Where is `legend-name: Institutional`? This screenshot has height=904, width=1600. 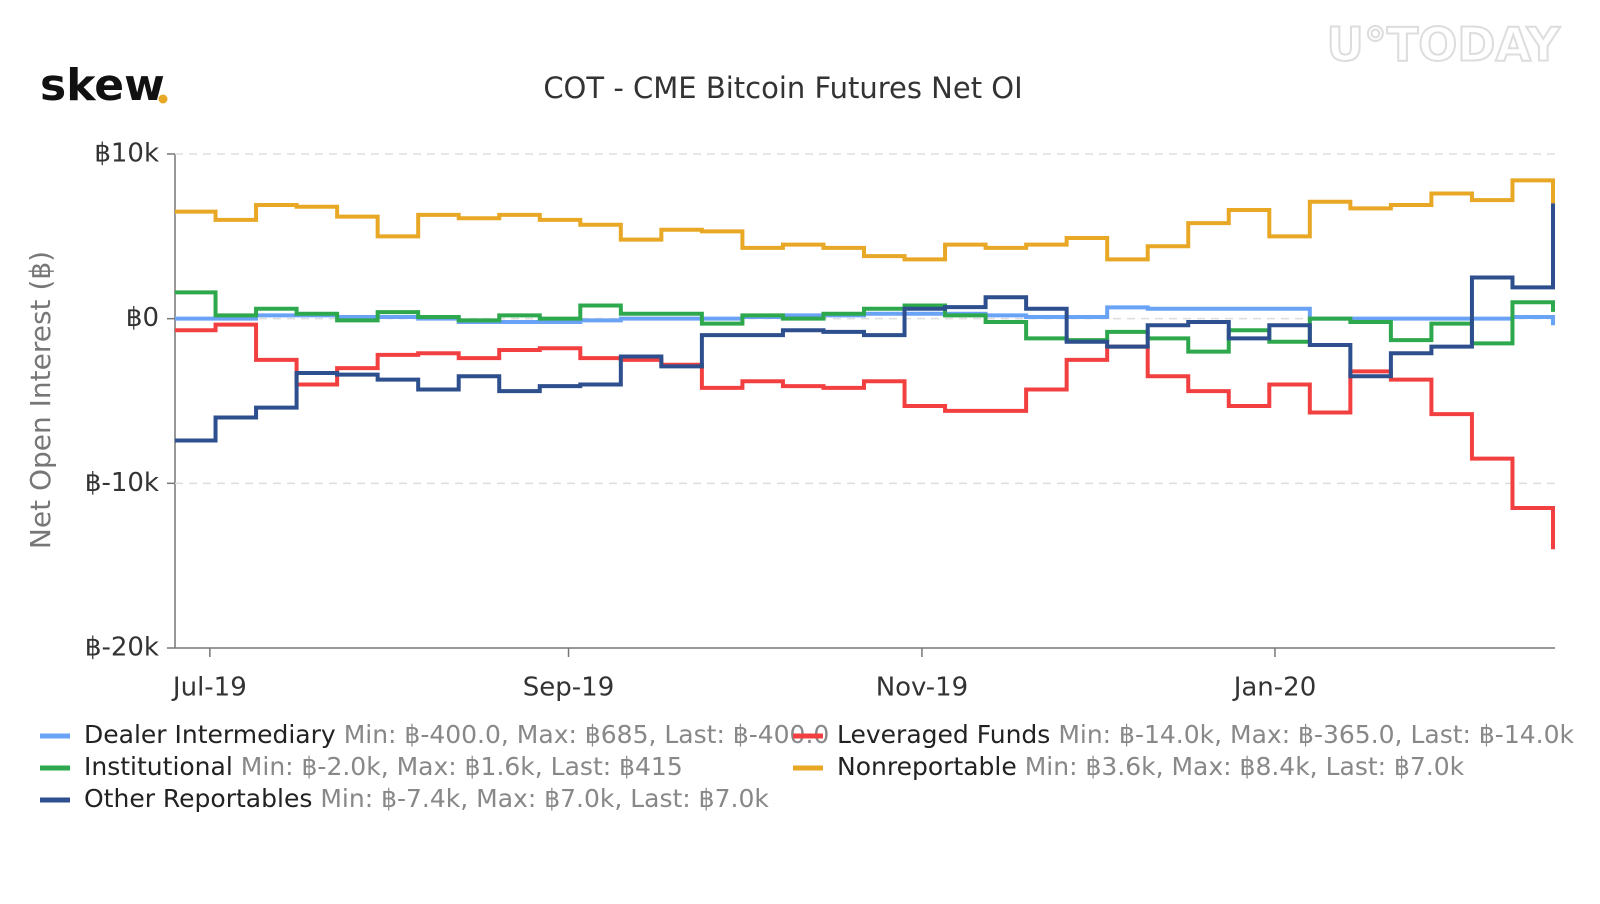
legend-name: Institutional is located at coordinates (158, 766).